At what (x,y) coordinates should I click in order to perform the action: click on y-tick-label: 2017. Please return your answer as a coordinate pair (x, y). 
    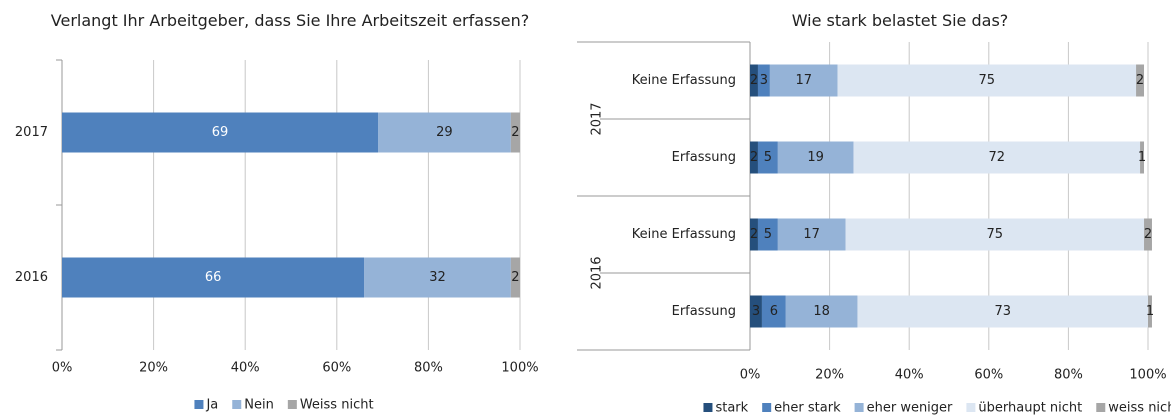
    Looking at the image, I should click on (31, 132).